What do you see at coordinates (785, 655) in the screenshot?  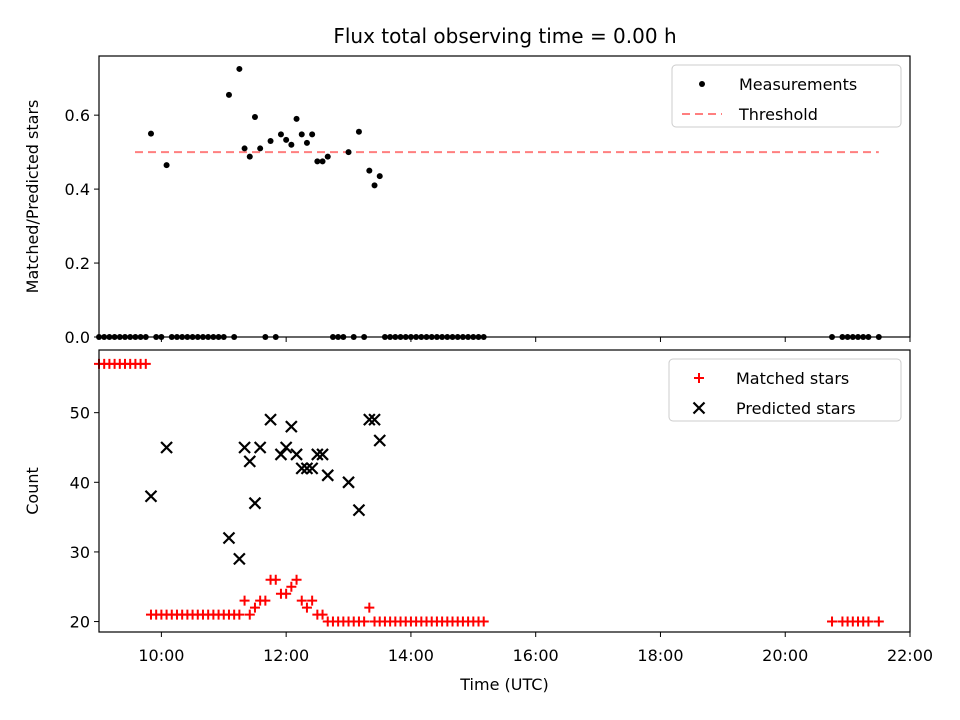 I see `x-tick-label: 20:00` at bounding box center [785, 655].